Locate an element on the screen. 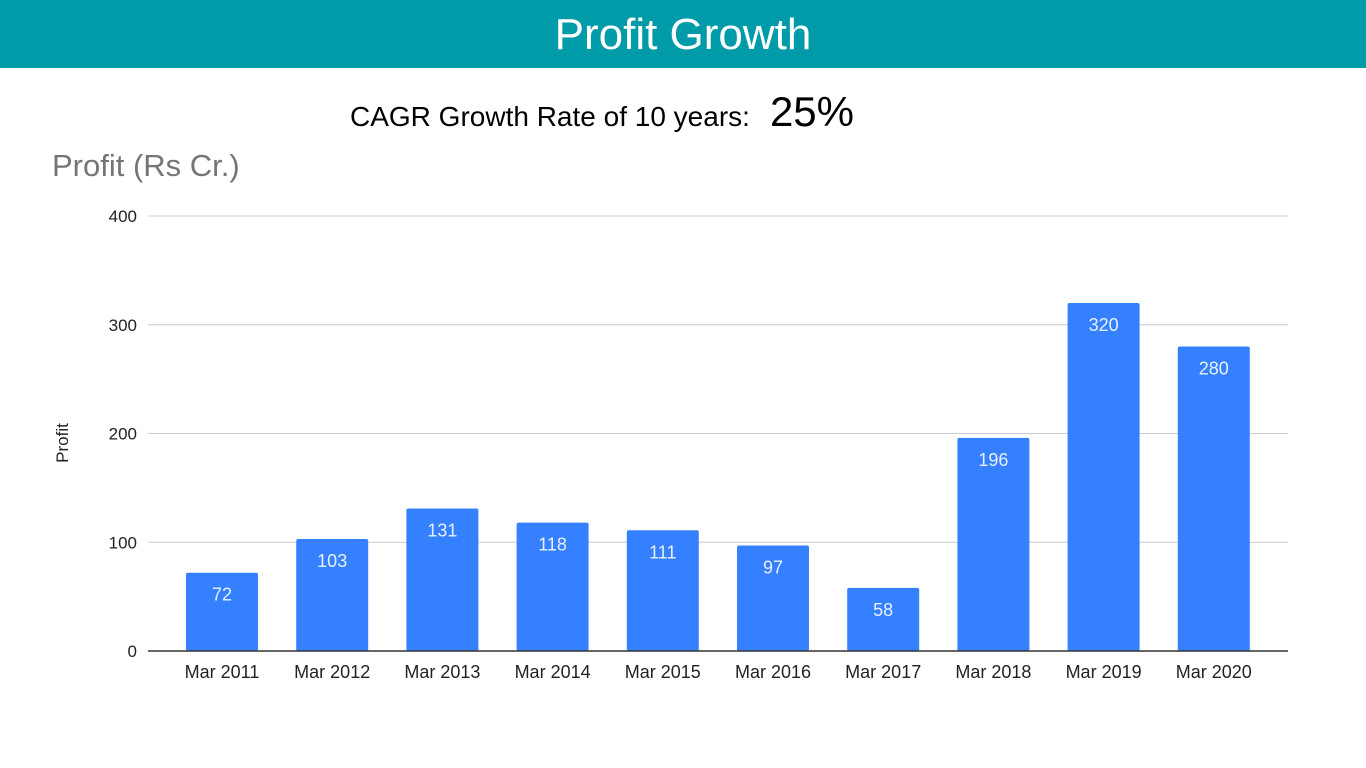  y-tick-label: 0 is located at coordinates (132, 651).